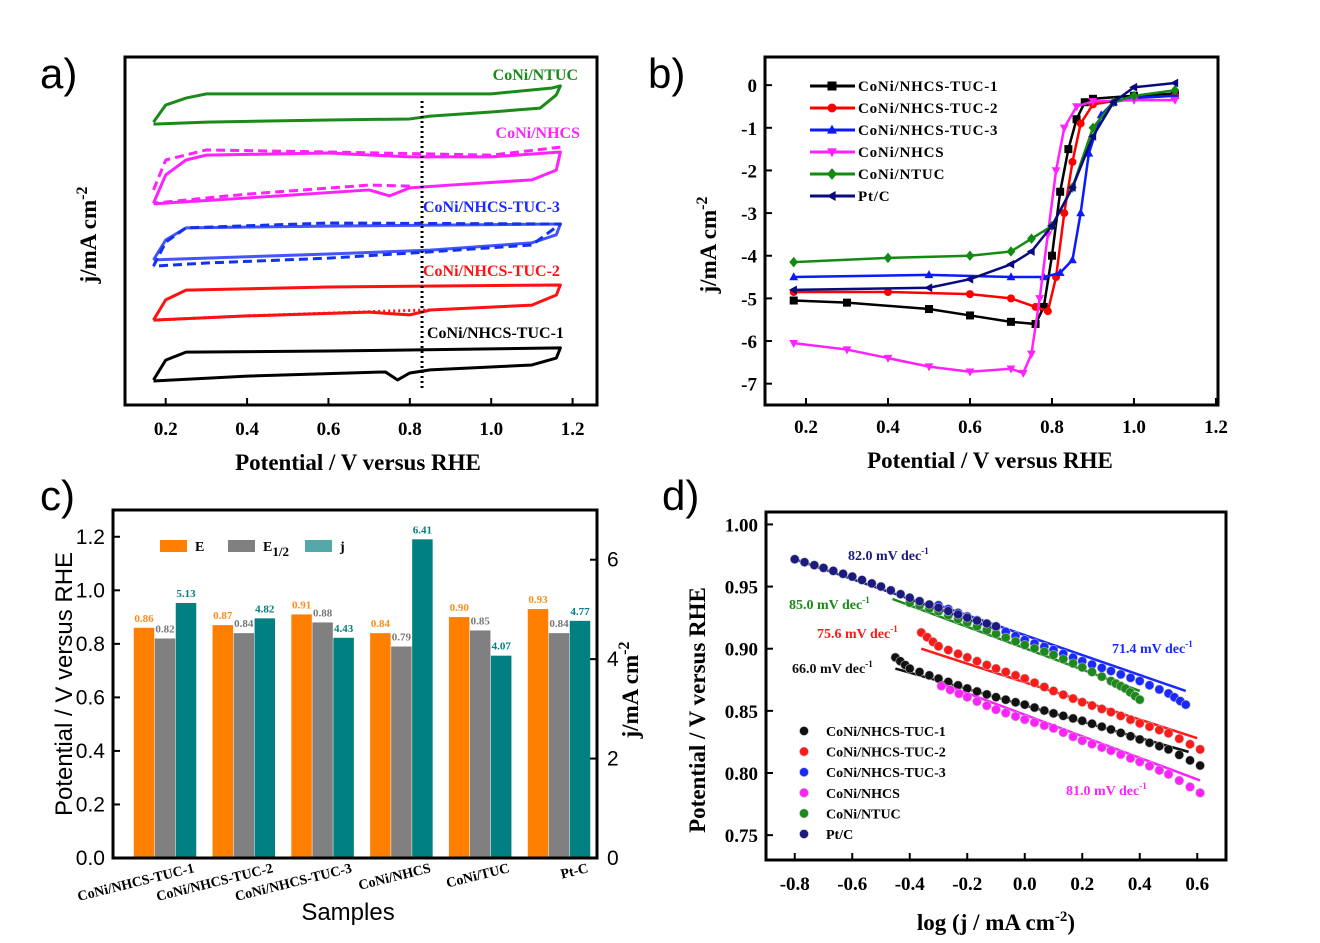 This screenshot has width=1320, height=943. Describe the element at coordinates (574, 871) in the screenshot. I see `category-label: Pt-C` at that location.